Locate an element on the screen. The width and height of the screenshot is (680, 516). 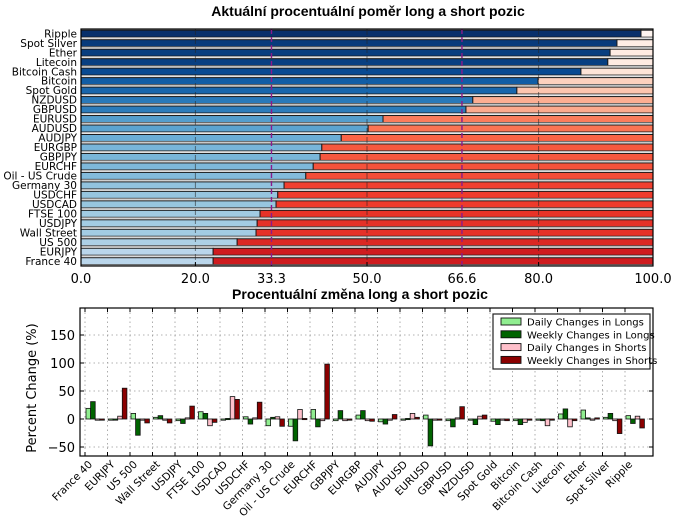
y-tick-label: 100 is located at coordinates (62, 364).